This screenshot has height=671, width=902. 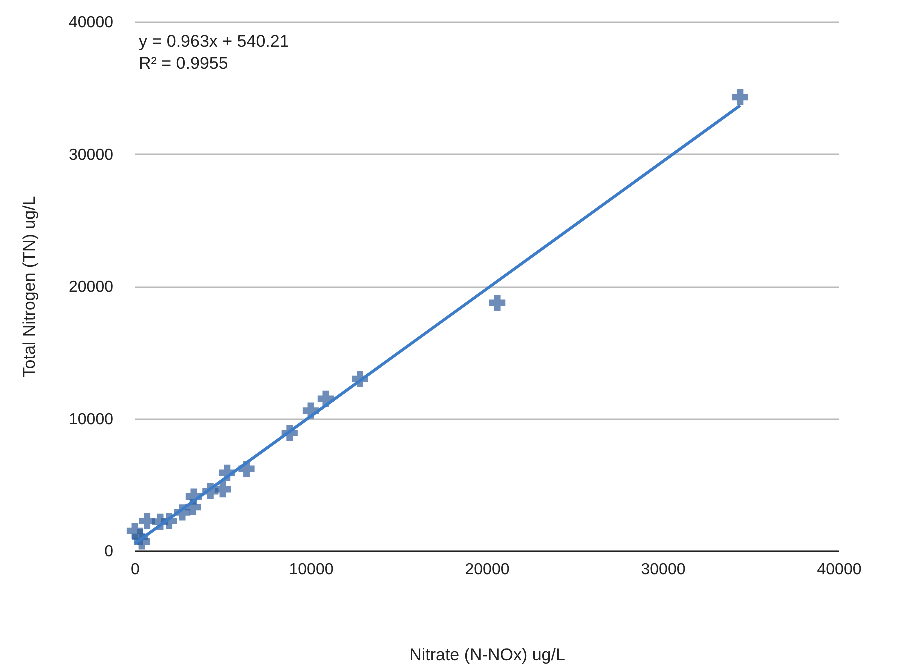 What do you see at coordinates (135, 570) in the screenshot?
I see `x-tick-label: 0` at bounding box center [135, 570].